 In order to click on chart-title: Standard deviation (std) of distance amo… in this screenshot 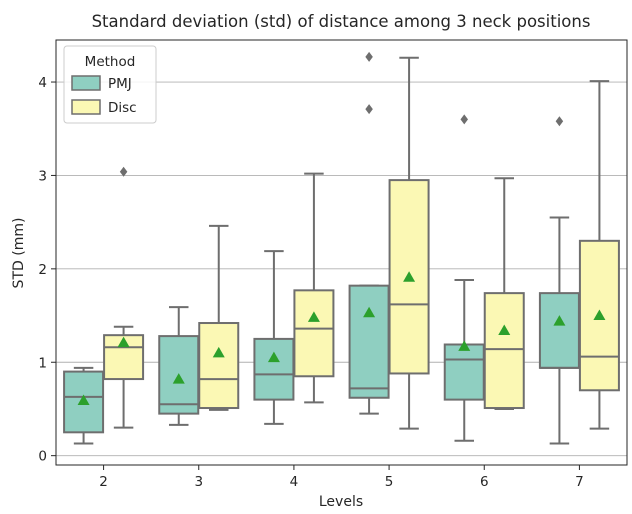, I will do `click(341, 21)`.